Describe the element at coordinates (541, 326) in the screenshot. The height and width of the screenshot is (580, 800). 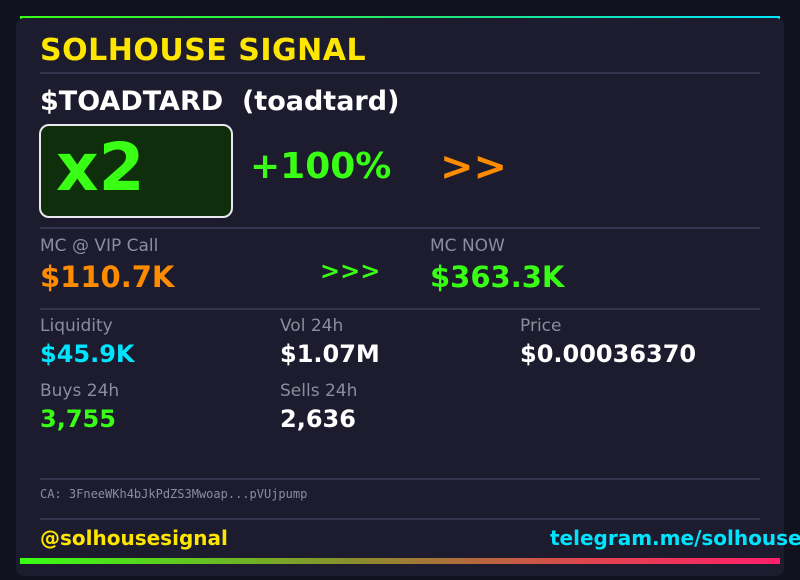
I see `price-label: Price` at that location.